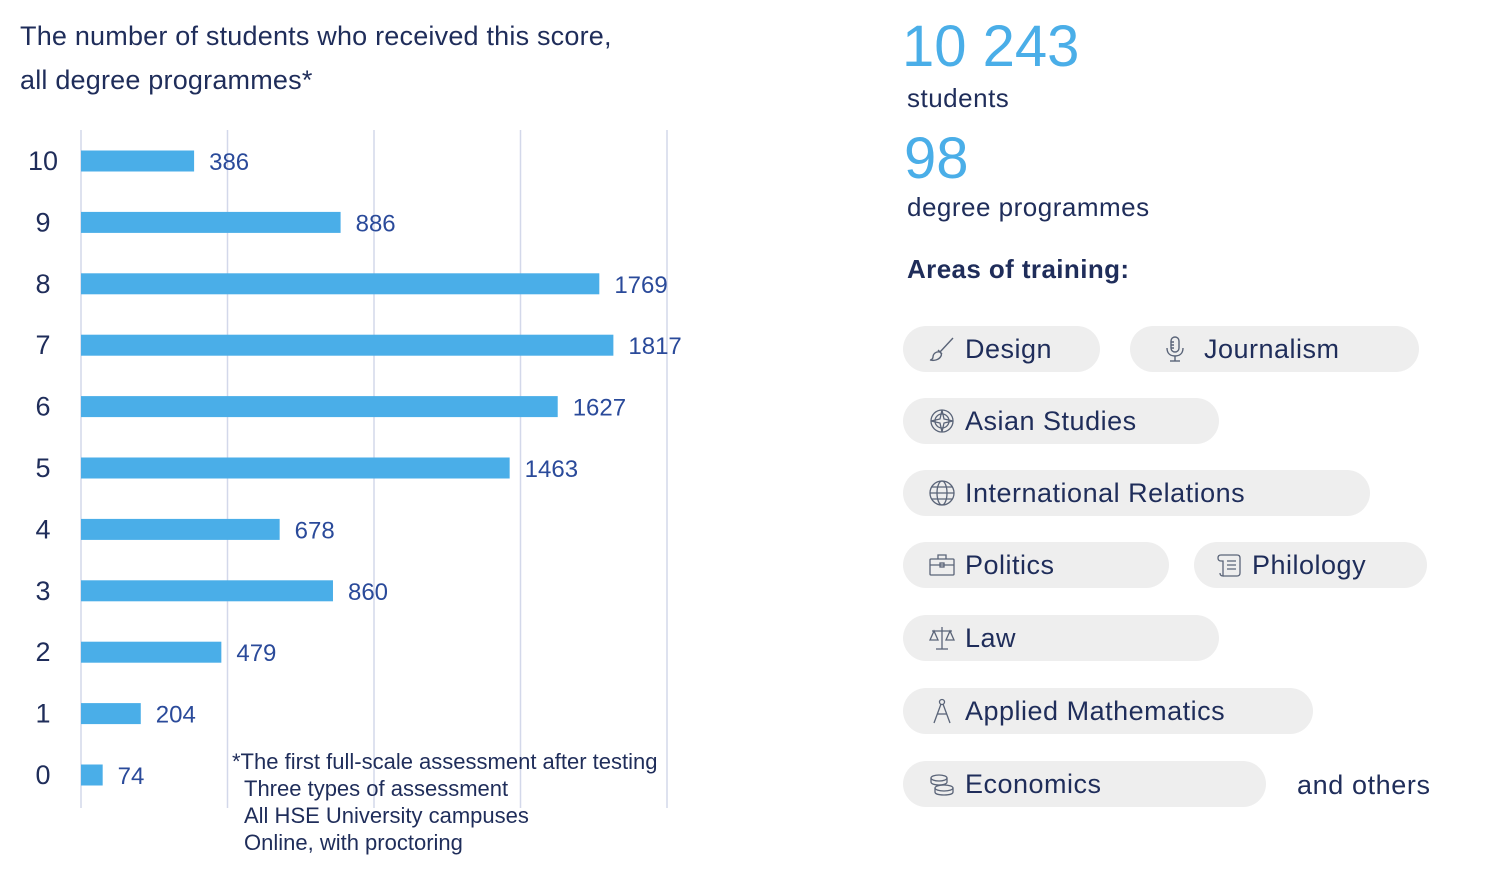 The image size is (1498, 878). Describe the element at coordinates (42, 775) in the screenshot. I see `category-label: 0` at that location.